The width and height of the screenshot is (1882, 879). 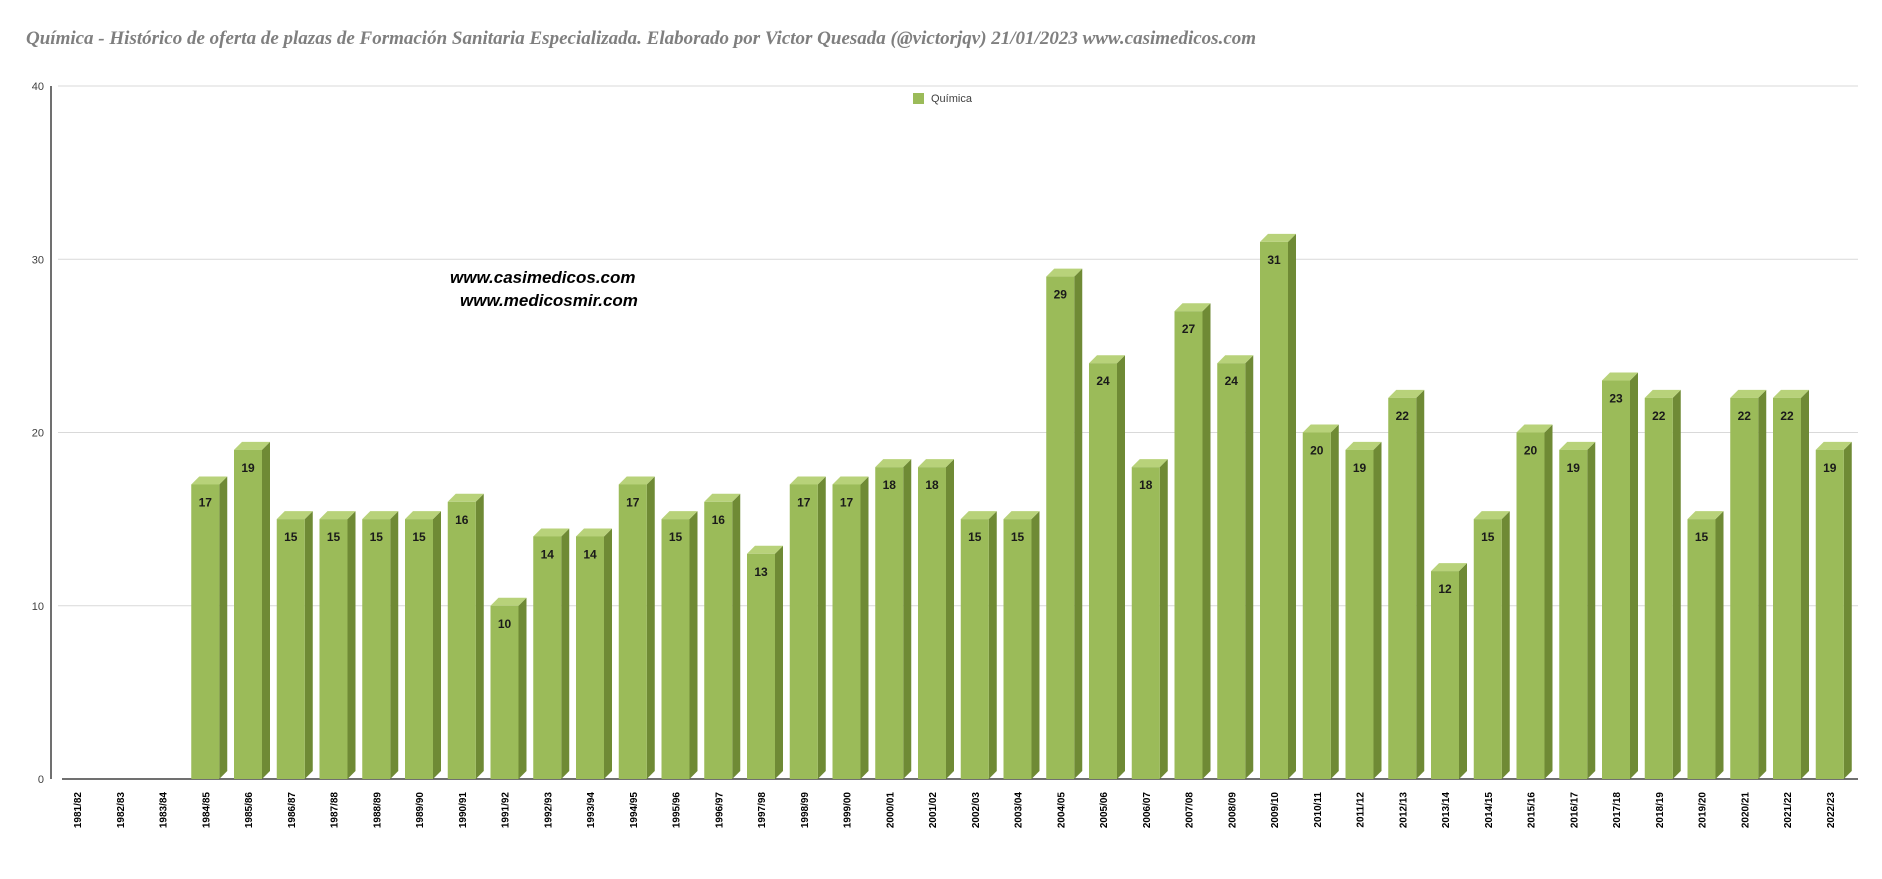 I want to click on data-label: 27, so click(x=1189, y=329).